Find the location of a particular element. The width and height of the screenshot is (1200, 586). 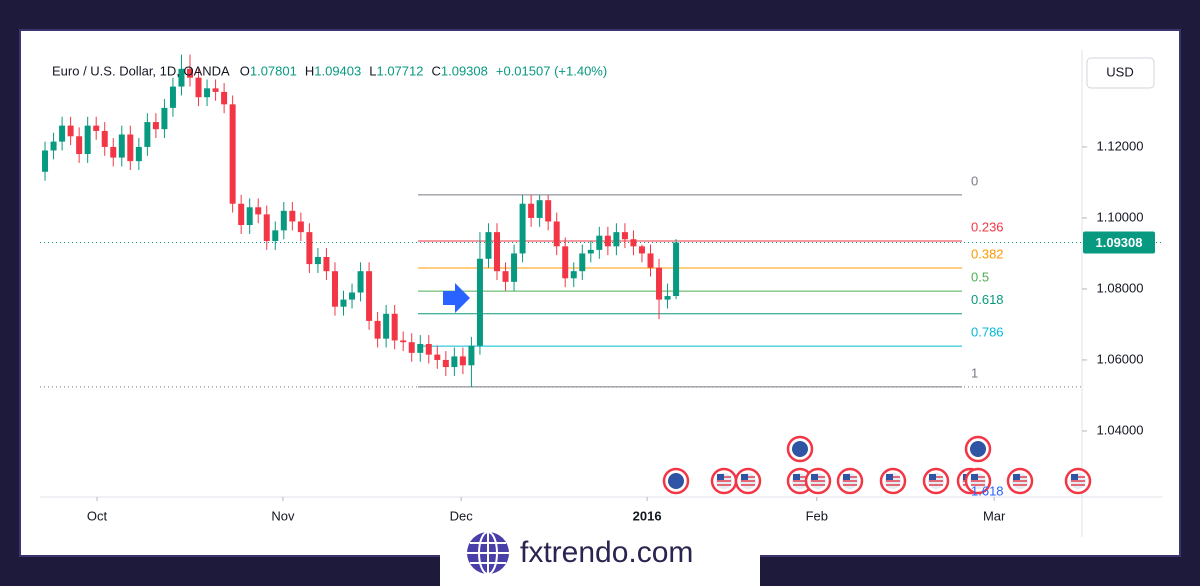

y-tick-label: 1.12000 is located at coordinates (1120, 145).